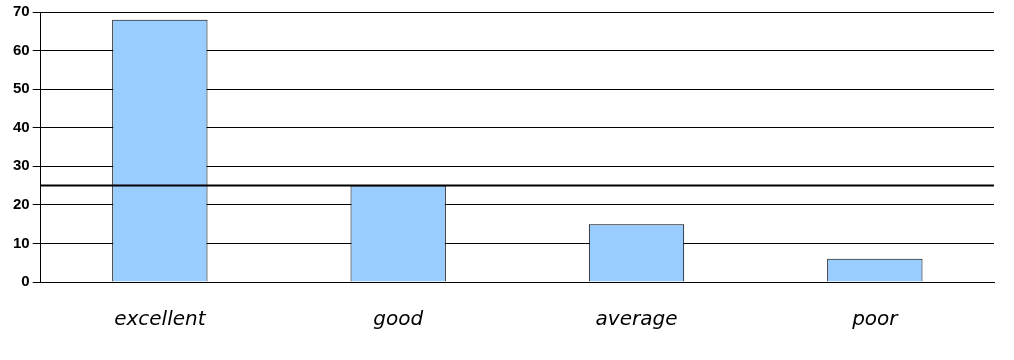 This screenshot has height=360, width=1014. Describe the element at coordinates (21, 165) in the screenshot. I see `y-tick-label: 30` at that location.